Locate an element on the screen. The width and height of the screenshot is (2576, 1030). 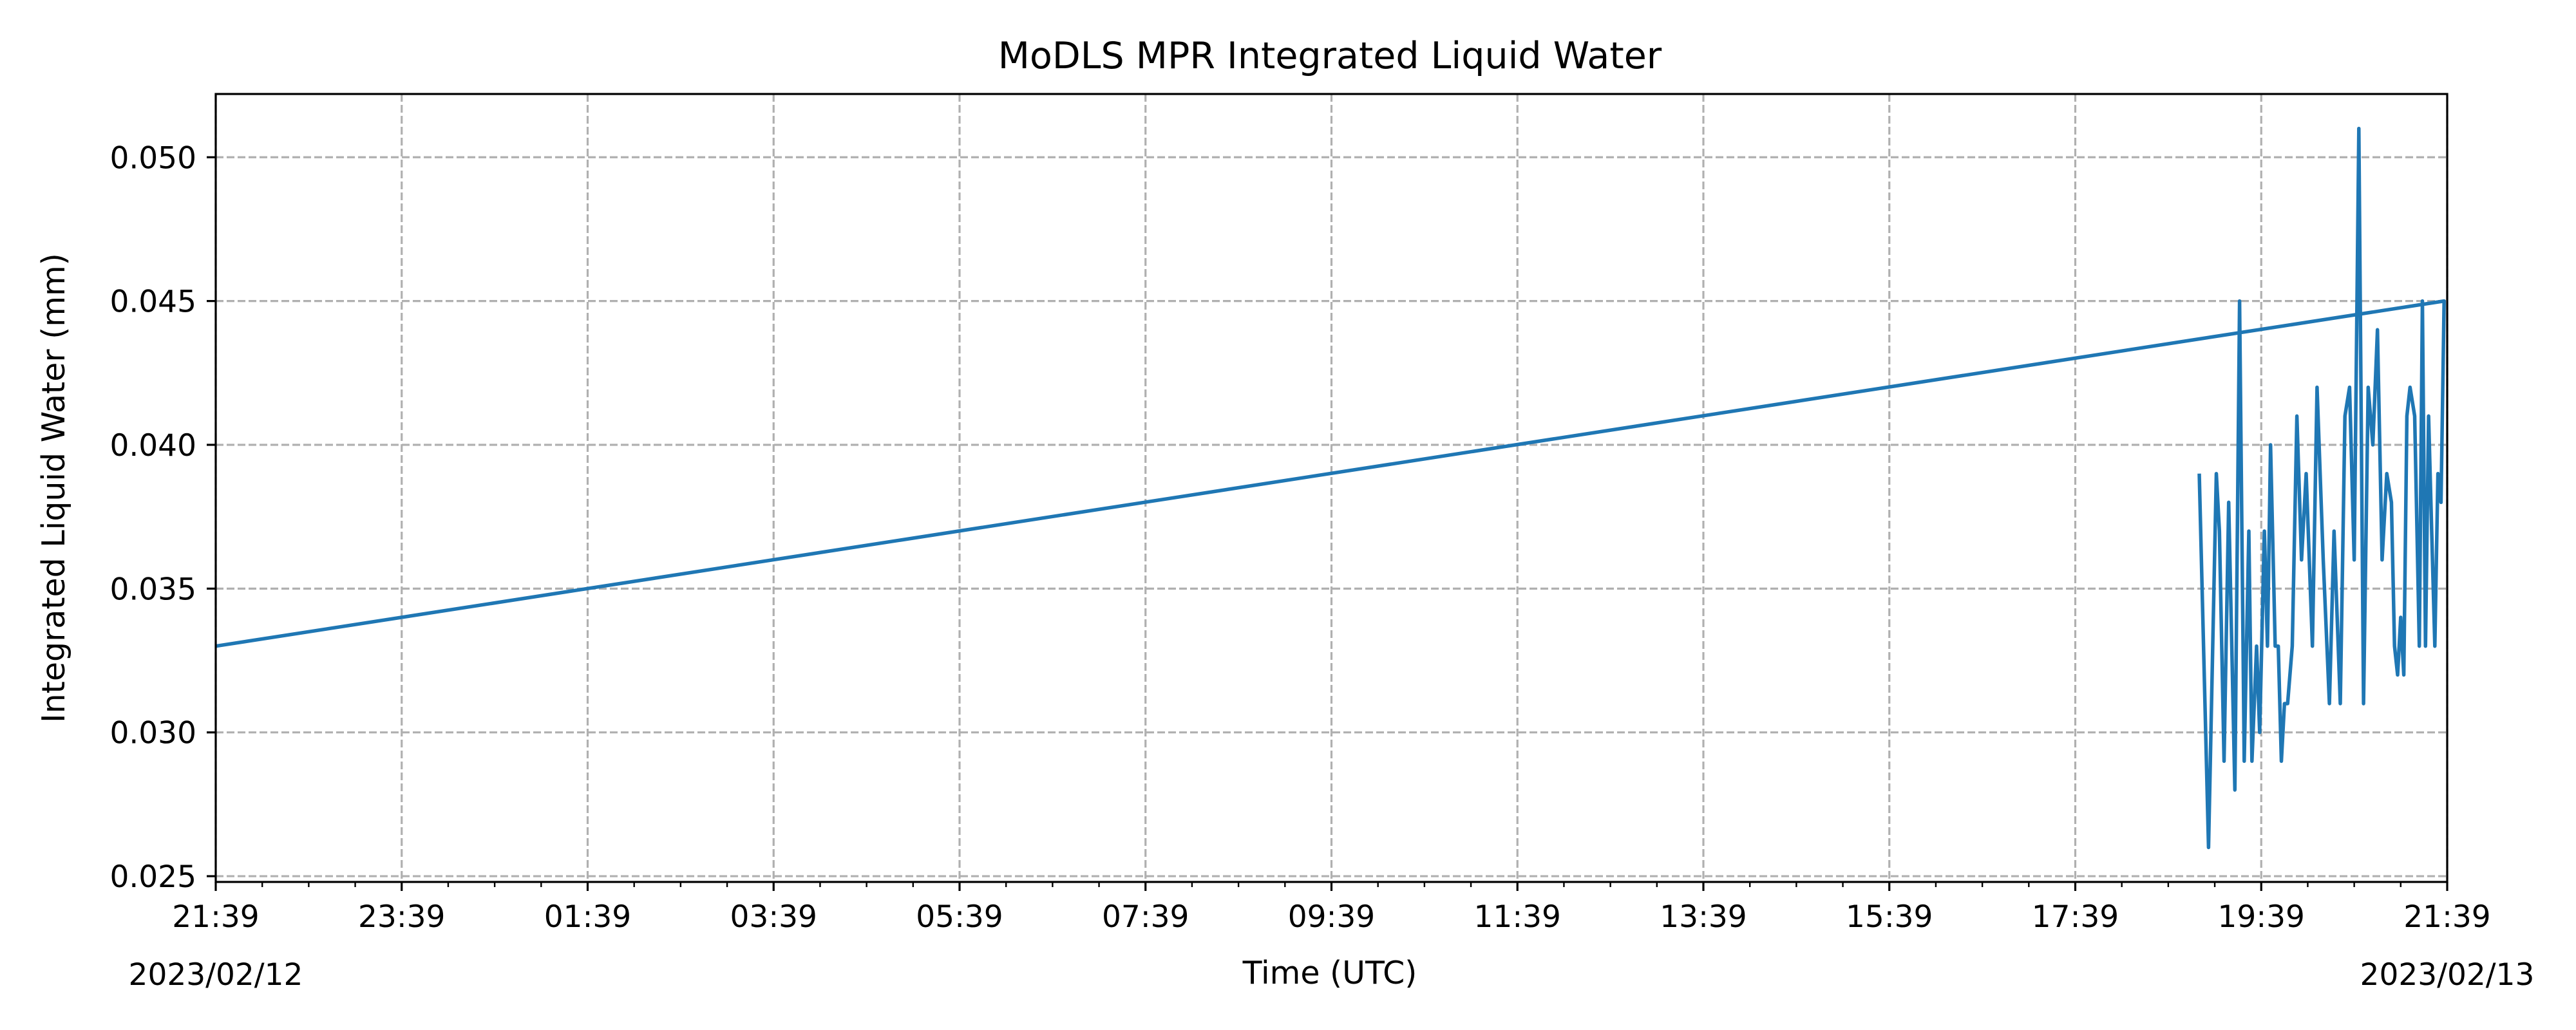
x-tick-label: 11:39 is located at coordinates (1517, 917).